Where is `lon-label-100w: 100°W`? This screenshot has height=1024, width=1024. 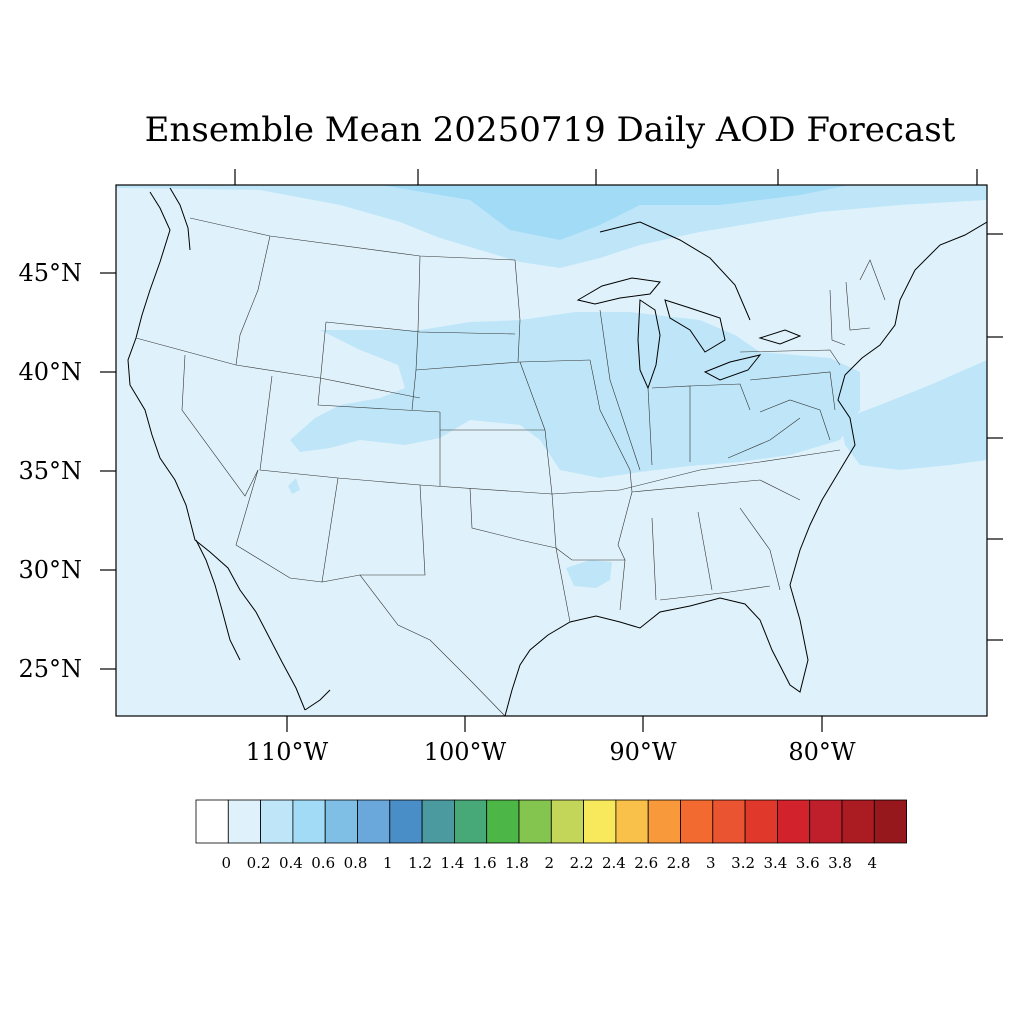
lon-label-100w: 100°W is located at coordinates (465, 752).